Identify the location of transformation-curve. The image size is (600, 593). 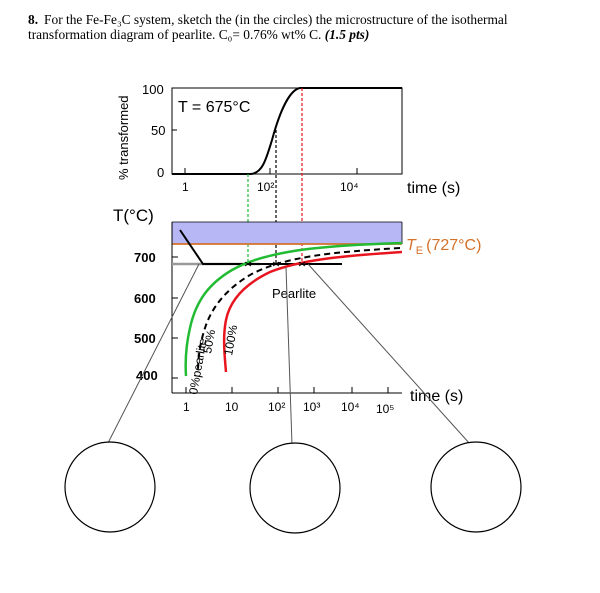
(287, 131).